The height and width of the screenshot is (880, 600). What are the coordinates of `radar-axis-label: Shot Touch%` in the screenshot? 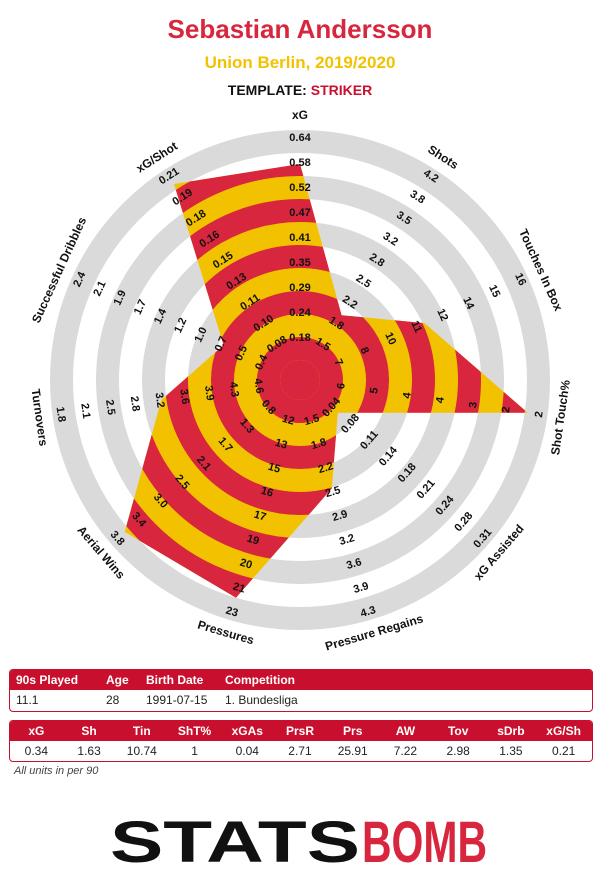 It's located at (560, 417).